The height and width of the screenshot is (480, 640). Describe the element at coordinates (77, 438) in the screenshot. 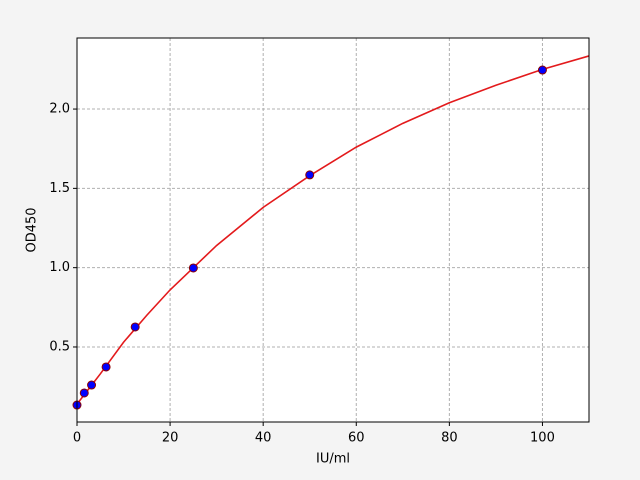

I see `x-tick-label: 0` at that location.